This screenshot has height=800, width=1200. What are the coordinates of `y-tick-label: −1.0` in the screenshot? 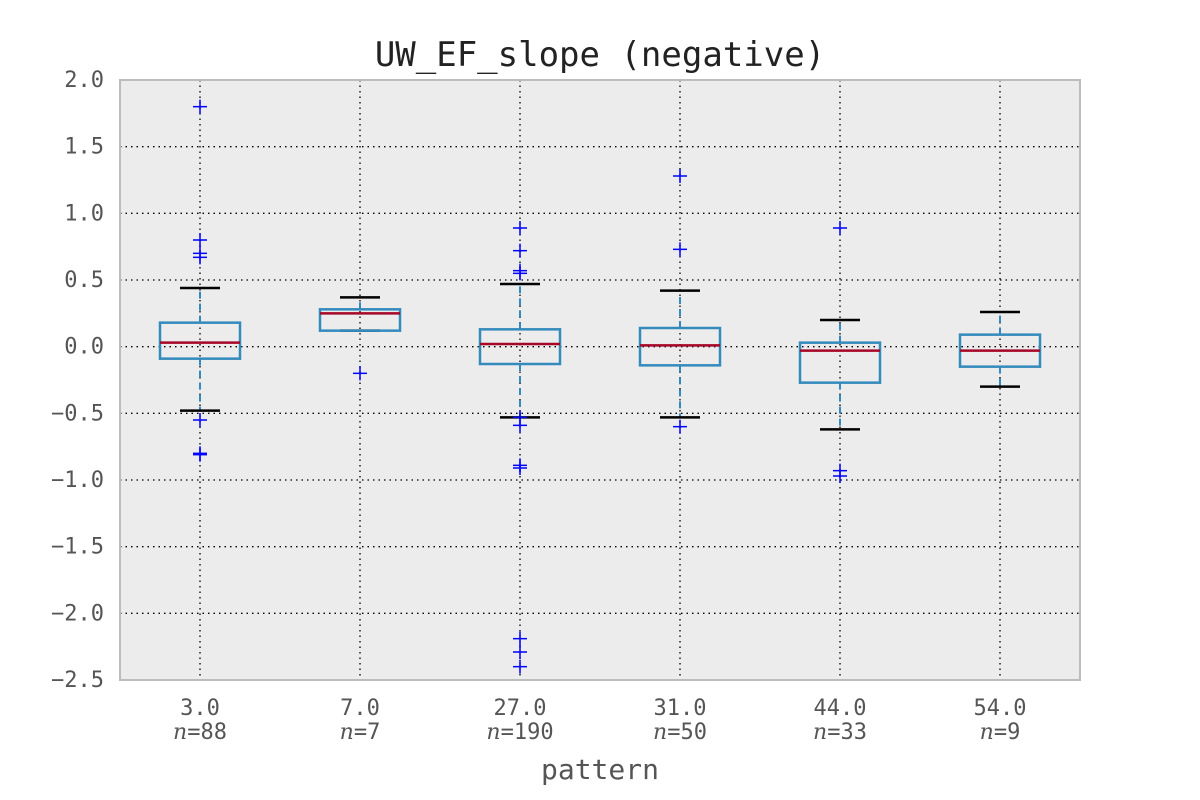 It's located at (77, 480).